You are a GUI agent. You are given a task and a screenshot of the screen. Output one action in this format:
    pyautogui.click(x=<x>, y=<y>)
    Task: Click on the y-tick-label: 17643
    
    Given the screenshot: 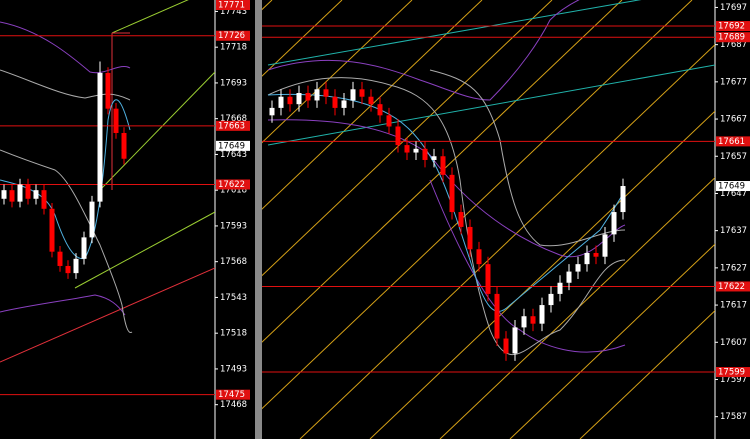 What is the action you would take?
    pyautogui.click(x=233, y=155)
    